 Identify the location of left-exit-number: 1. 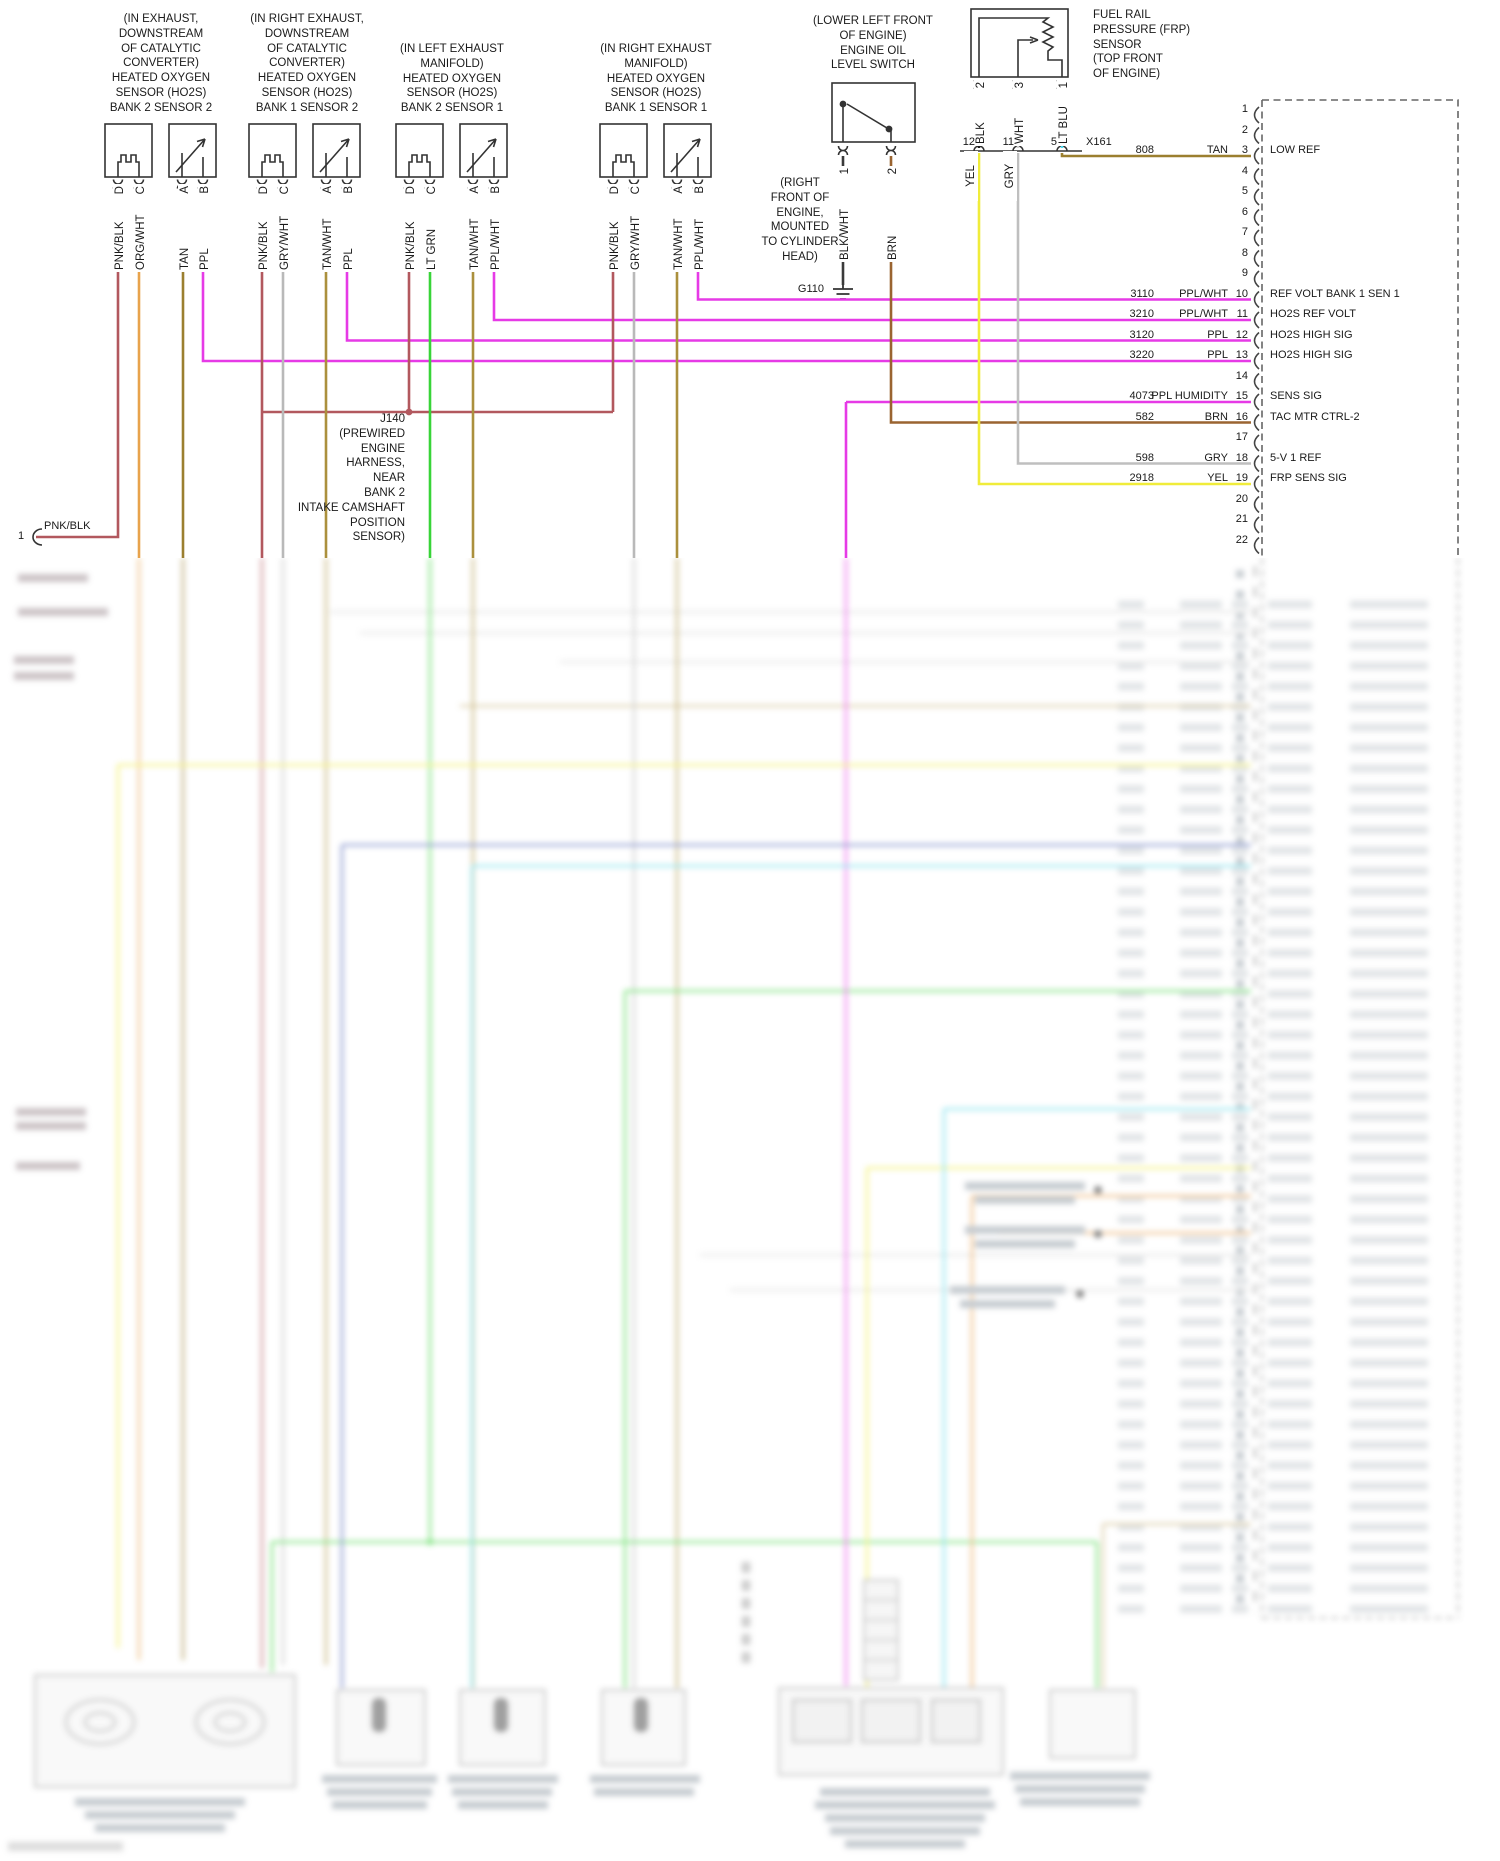
(21, 536).